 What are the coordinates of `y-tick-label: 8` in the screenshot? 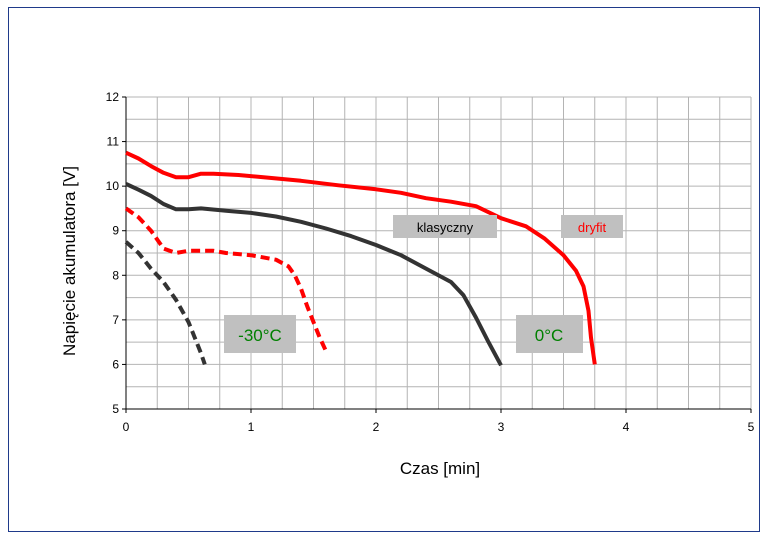 It's located at (115, 275).